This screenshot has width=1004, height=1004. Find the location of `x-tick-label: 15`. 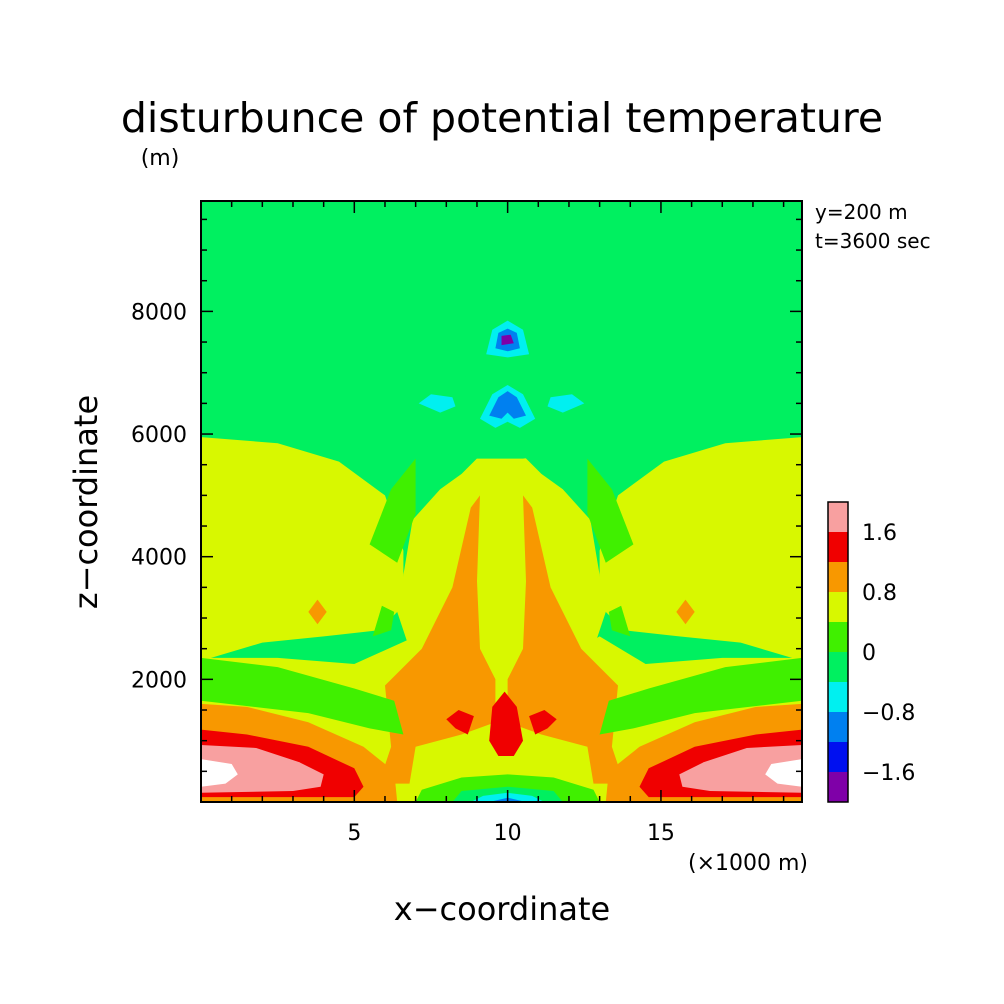

x-tick-label: 15 is located at coordinates (661, 833).